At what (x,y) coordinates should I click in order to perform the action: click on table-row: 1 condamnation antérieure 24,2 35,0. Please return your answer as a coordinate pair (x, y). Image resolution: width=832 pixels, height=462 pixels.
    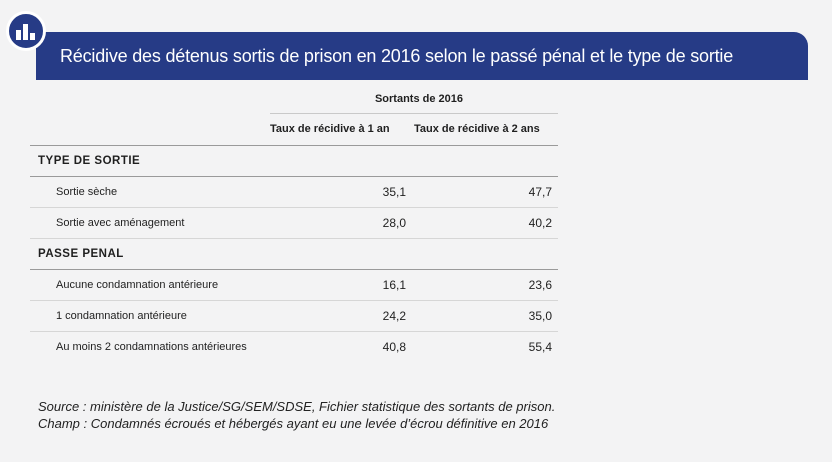
    Looking at the image, I should click on (294, 316).